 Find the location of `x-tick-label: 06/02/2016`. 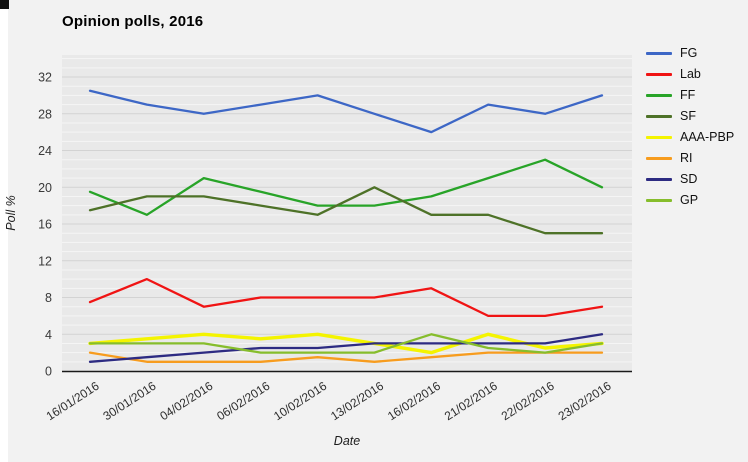

x-tick-label: 06/02/2016 is located at coordinates (243, 401).